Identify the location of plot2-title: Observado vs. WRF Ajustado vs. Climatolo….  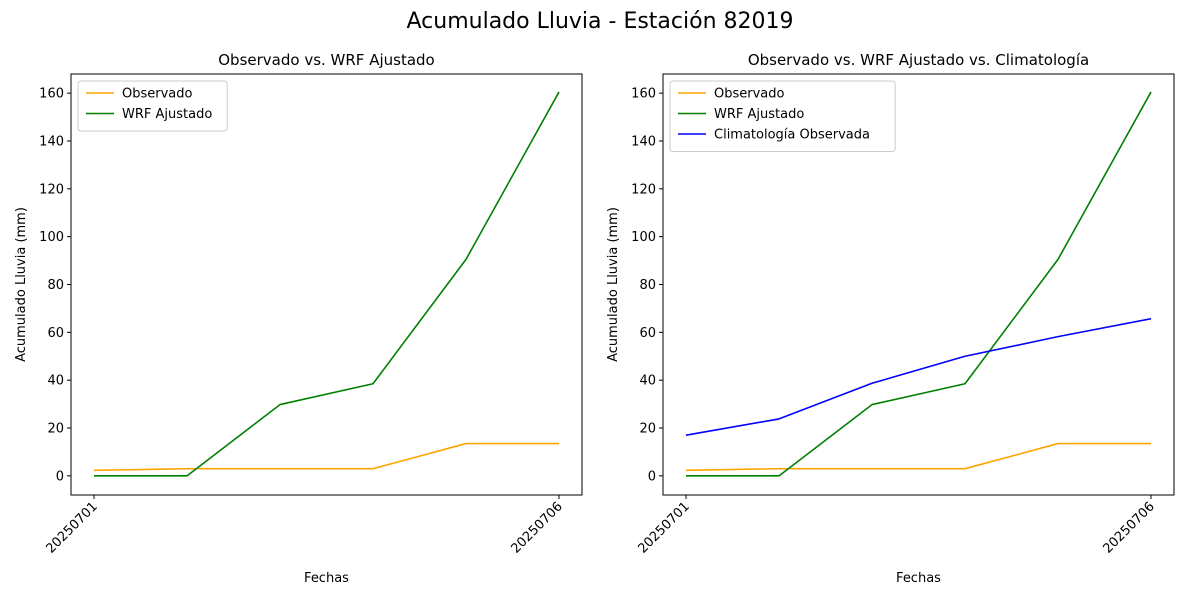
(918, 60).